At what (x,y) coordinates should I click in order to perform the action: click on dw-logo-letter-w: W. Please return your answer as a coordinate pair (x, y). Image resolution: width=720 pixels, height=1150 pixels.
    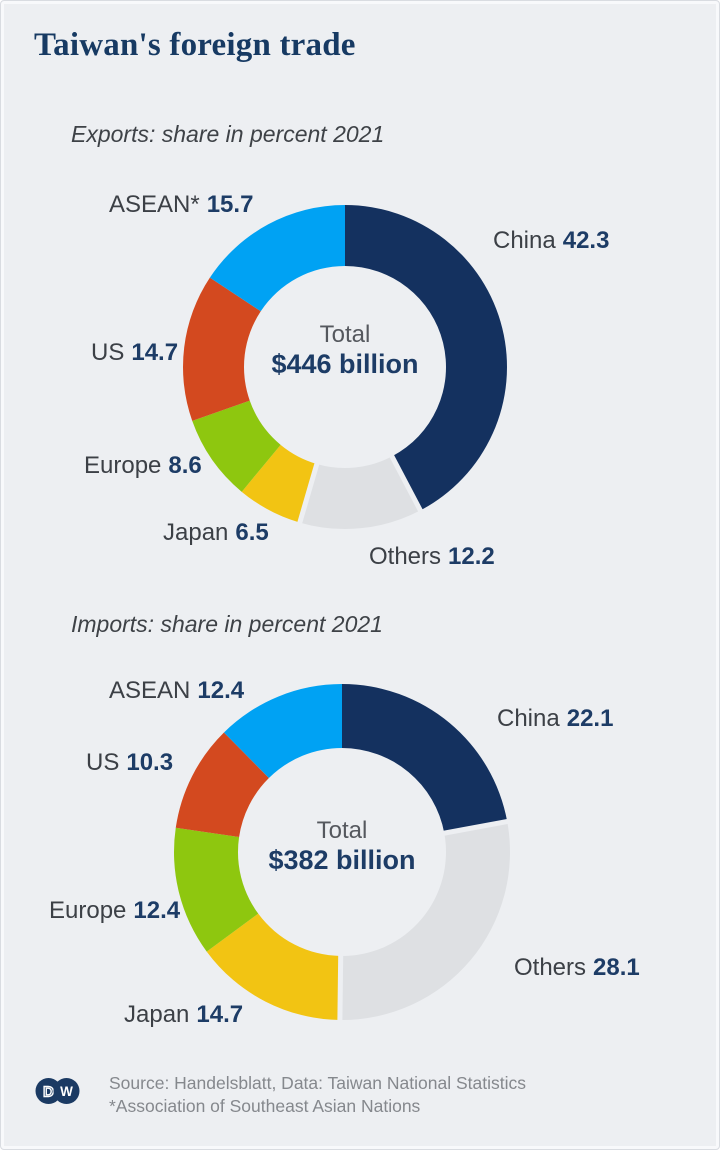
    Looking at the image, I should click on (66, 1091).